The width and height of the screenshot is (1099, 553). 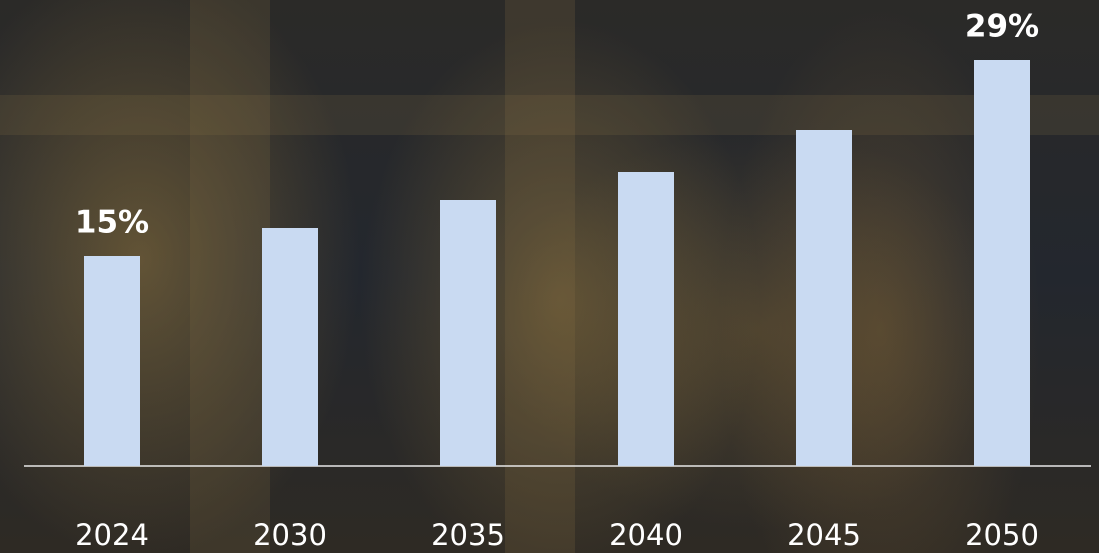 What do you see at coordinates (1002, 27) in the screenshot?
I see `value-label: 29%` at bounding box center [1002, 27].